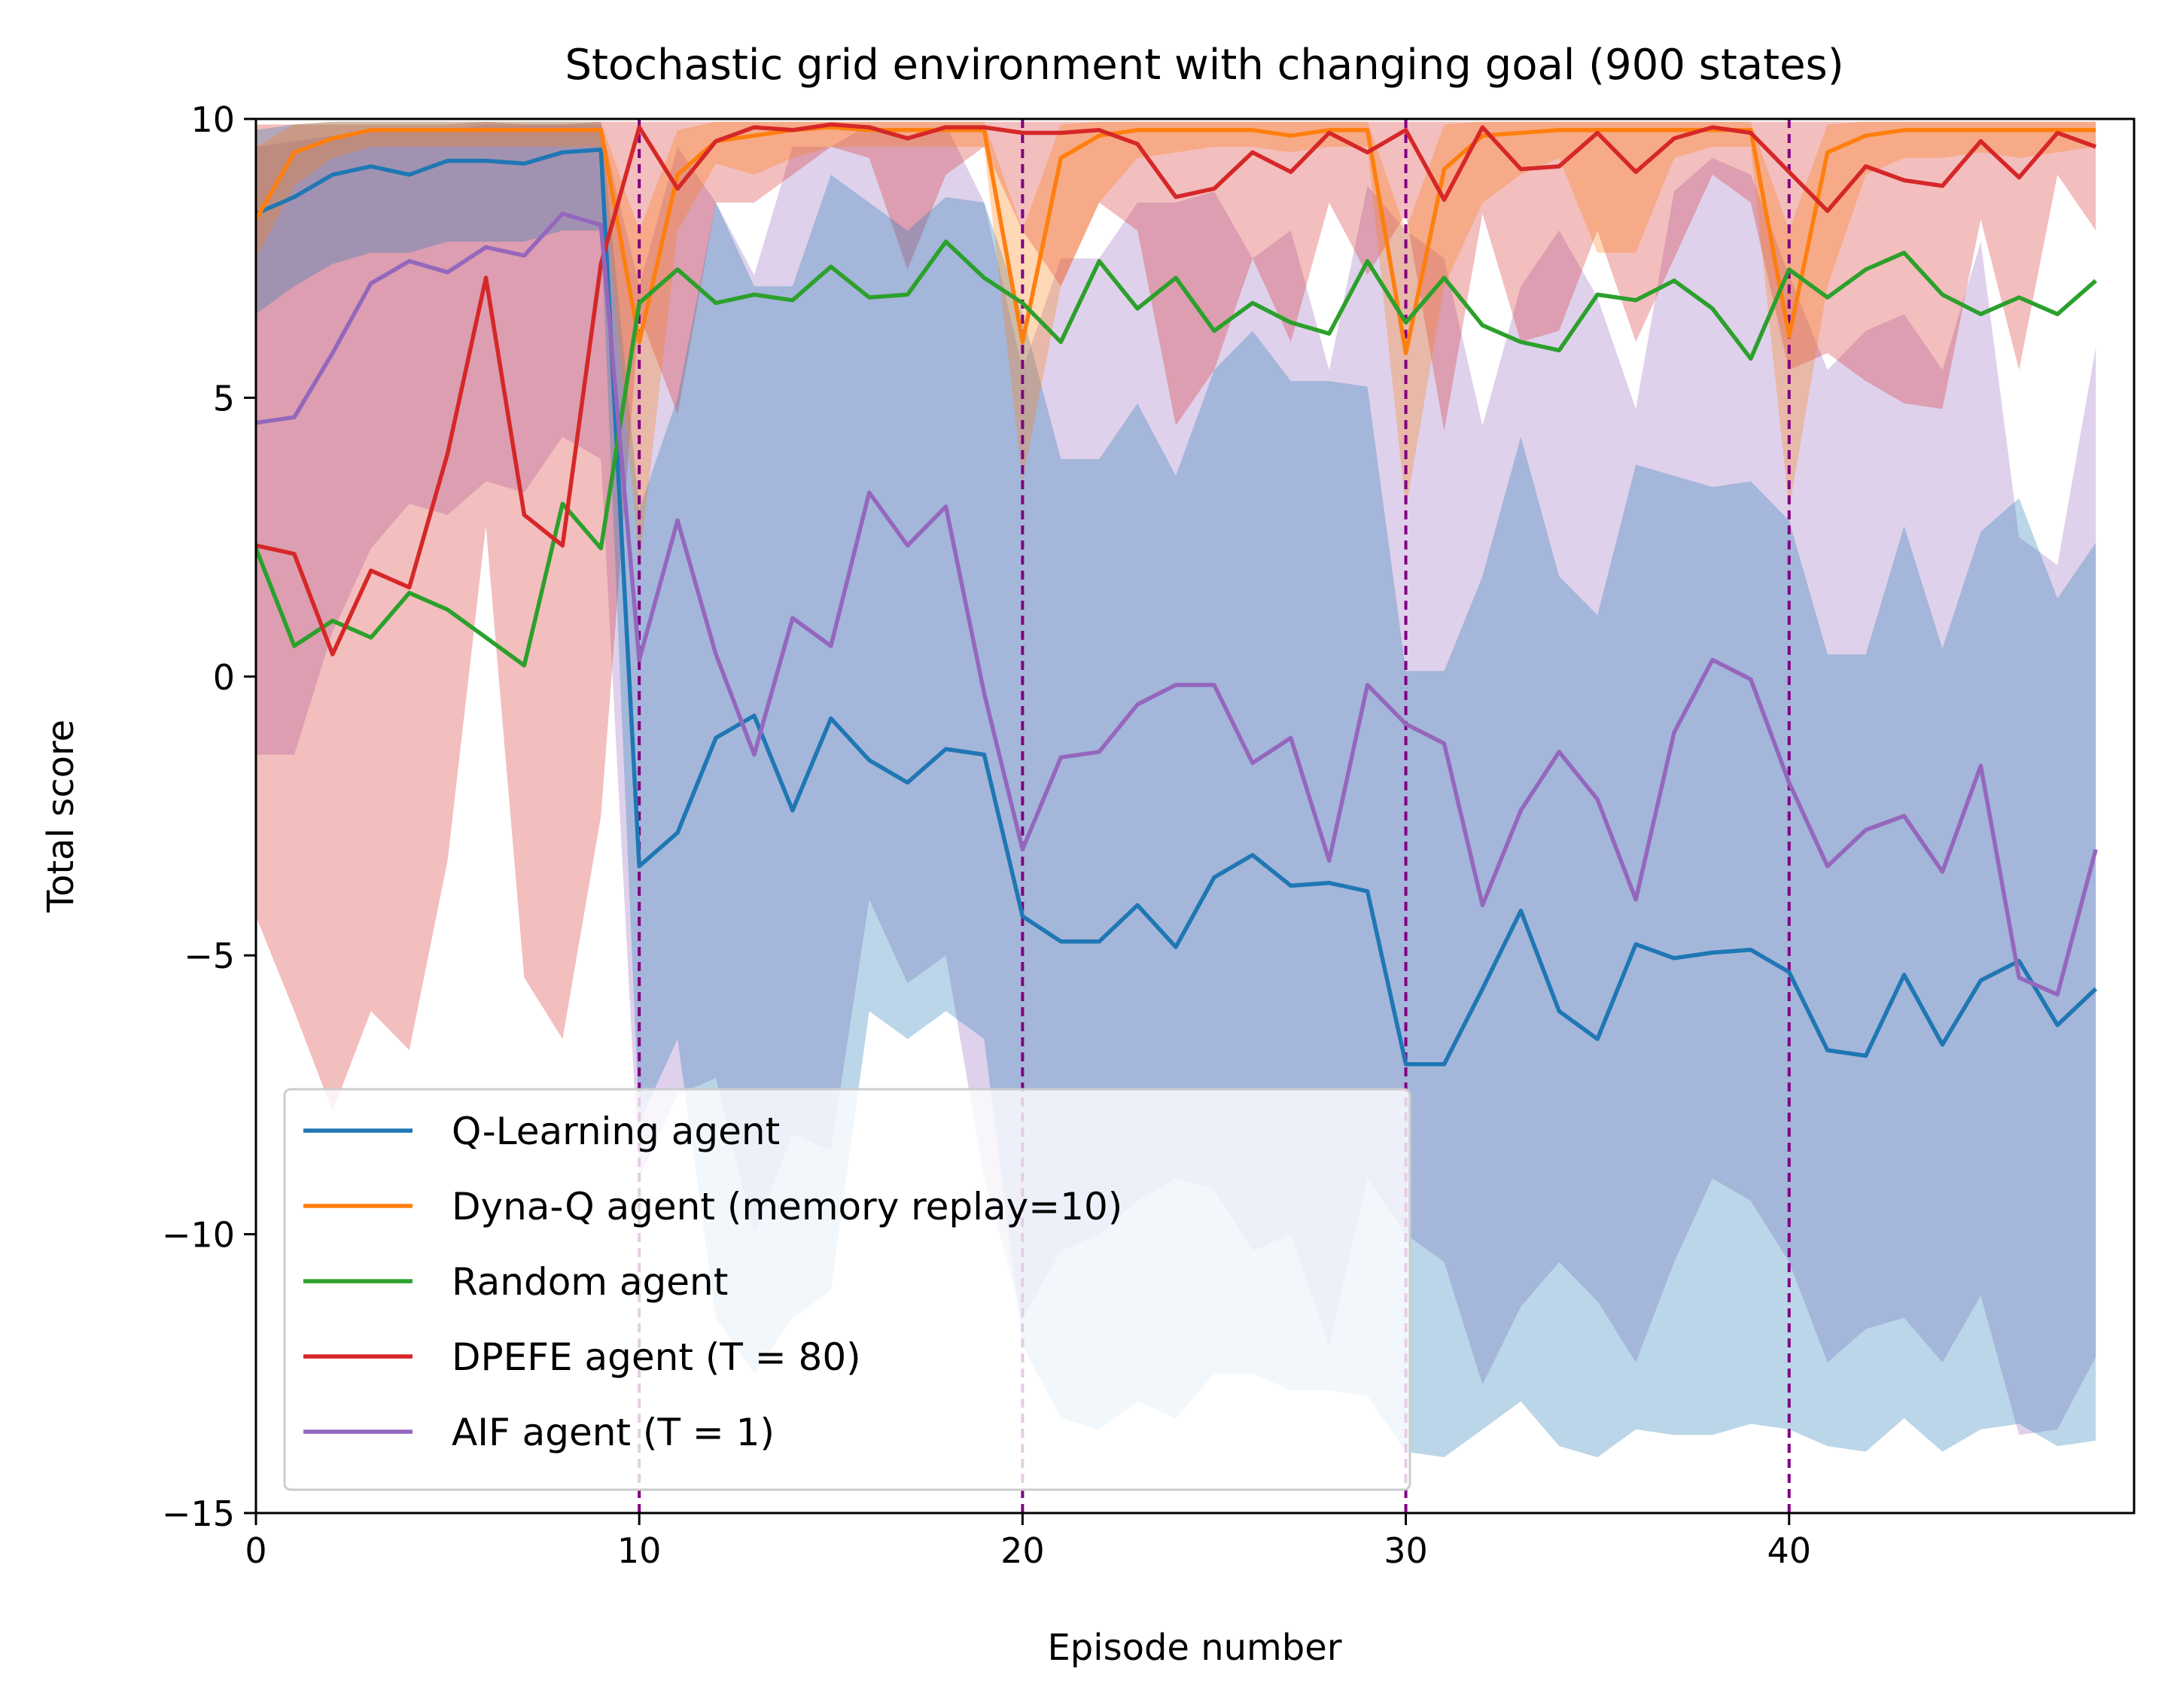  I want to click on x-axis-label: Episode number, so click(1194, 1648).